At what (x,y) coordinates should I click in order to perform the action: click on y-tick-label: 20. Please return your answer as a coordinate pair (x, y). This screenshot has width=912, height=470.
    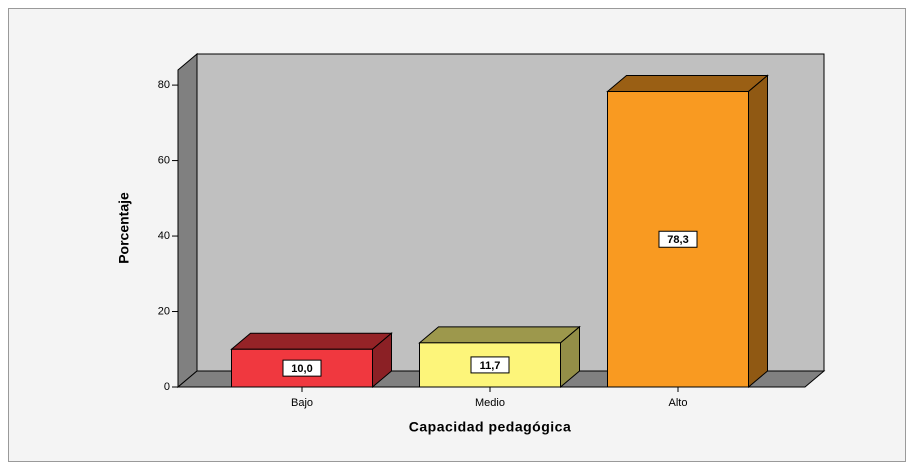
    Looking at the image, I should click on (164, 311).